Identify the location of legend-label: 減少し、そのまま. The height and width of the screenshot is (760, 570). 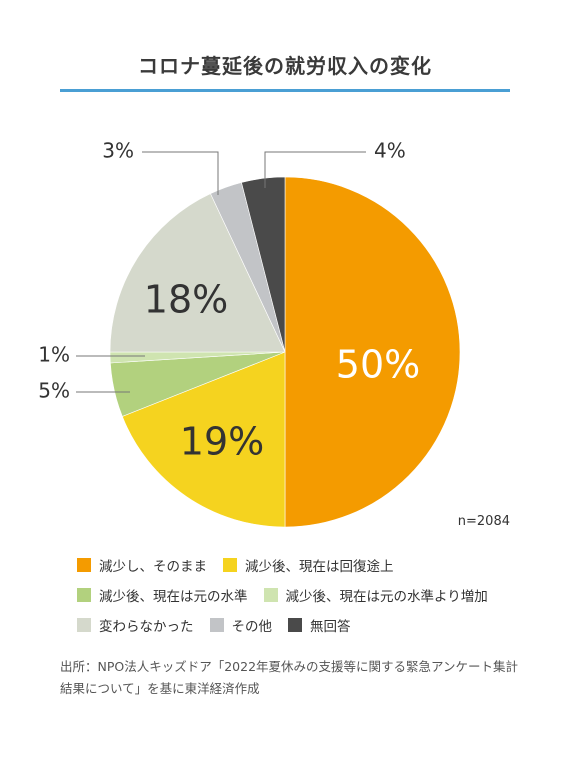
(153, 567).